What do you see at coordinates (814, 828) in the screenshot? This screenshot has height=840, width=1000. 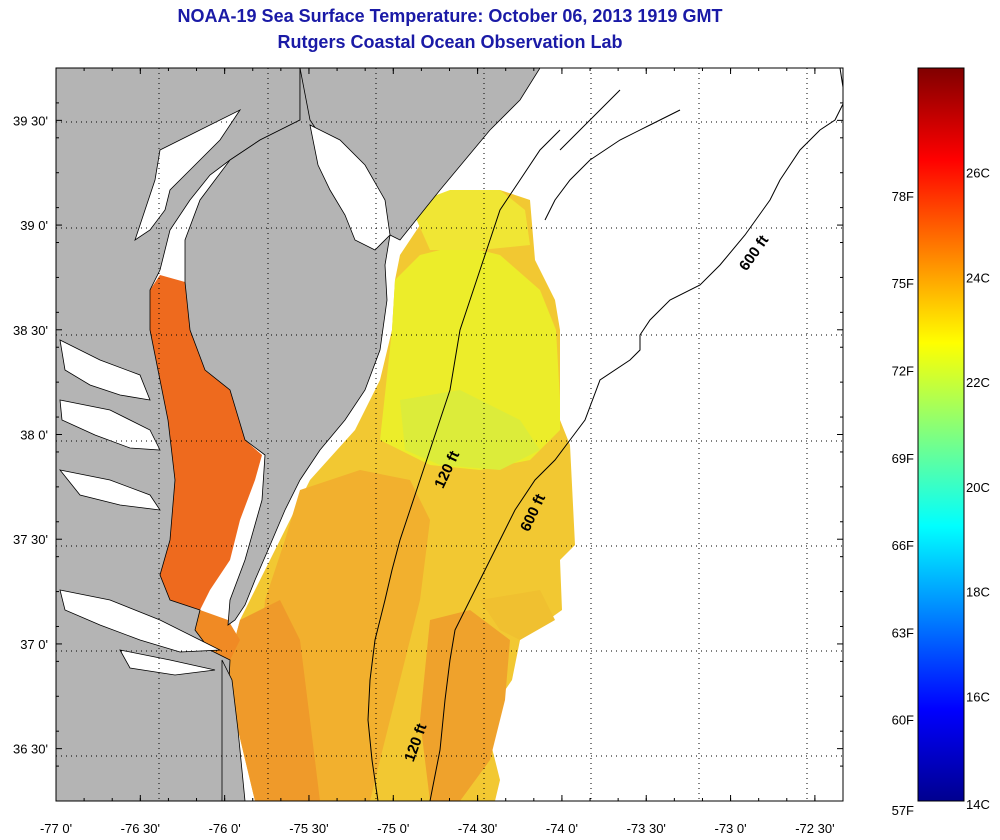 I see `lon-tick-label: -72 30'` at bounding box center [814, 828].